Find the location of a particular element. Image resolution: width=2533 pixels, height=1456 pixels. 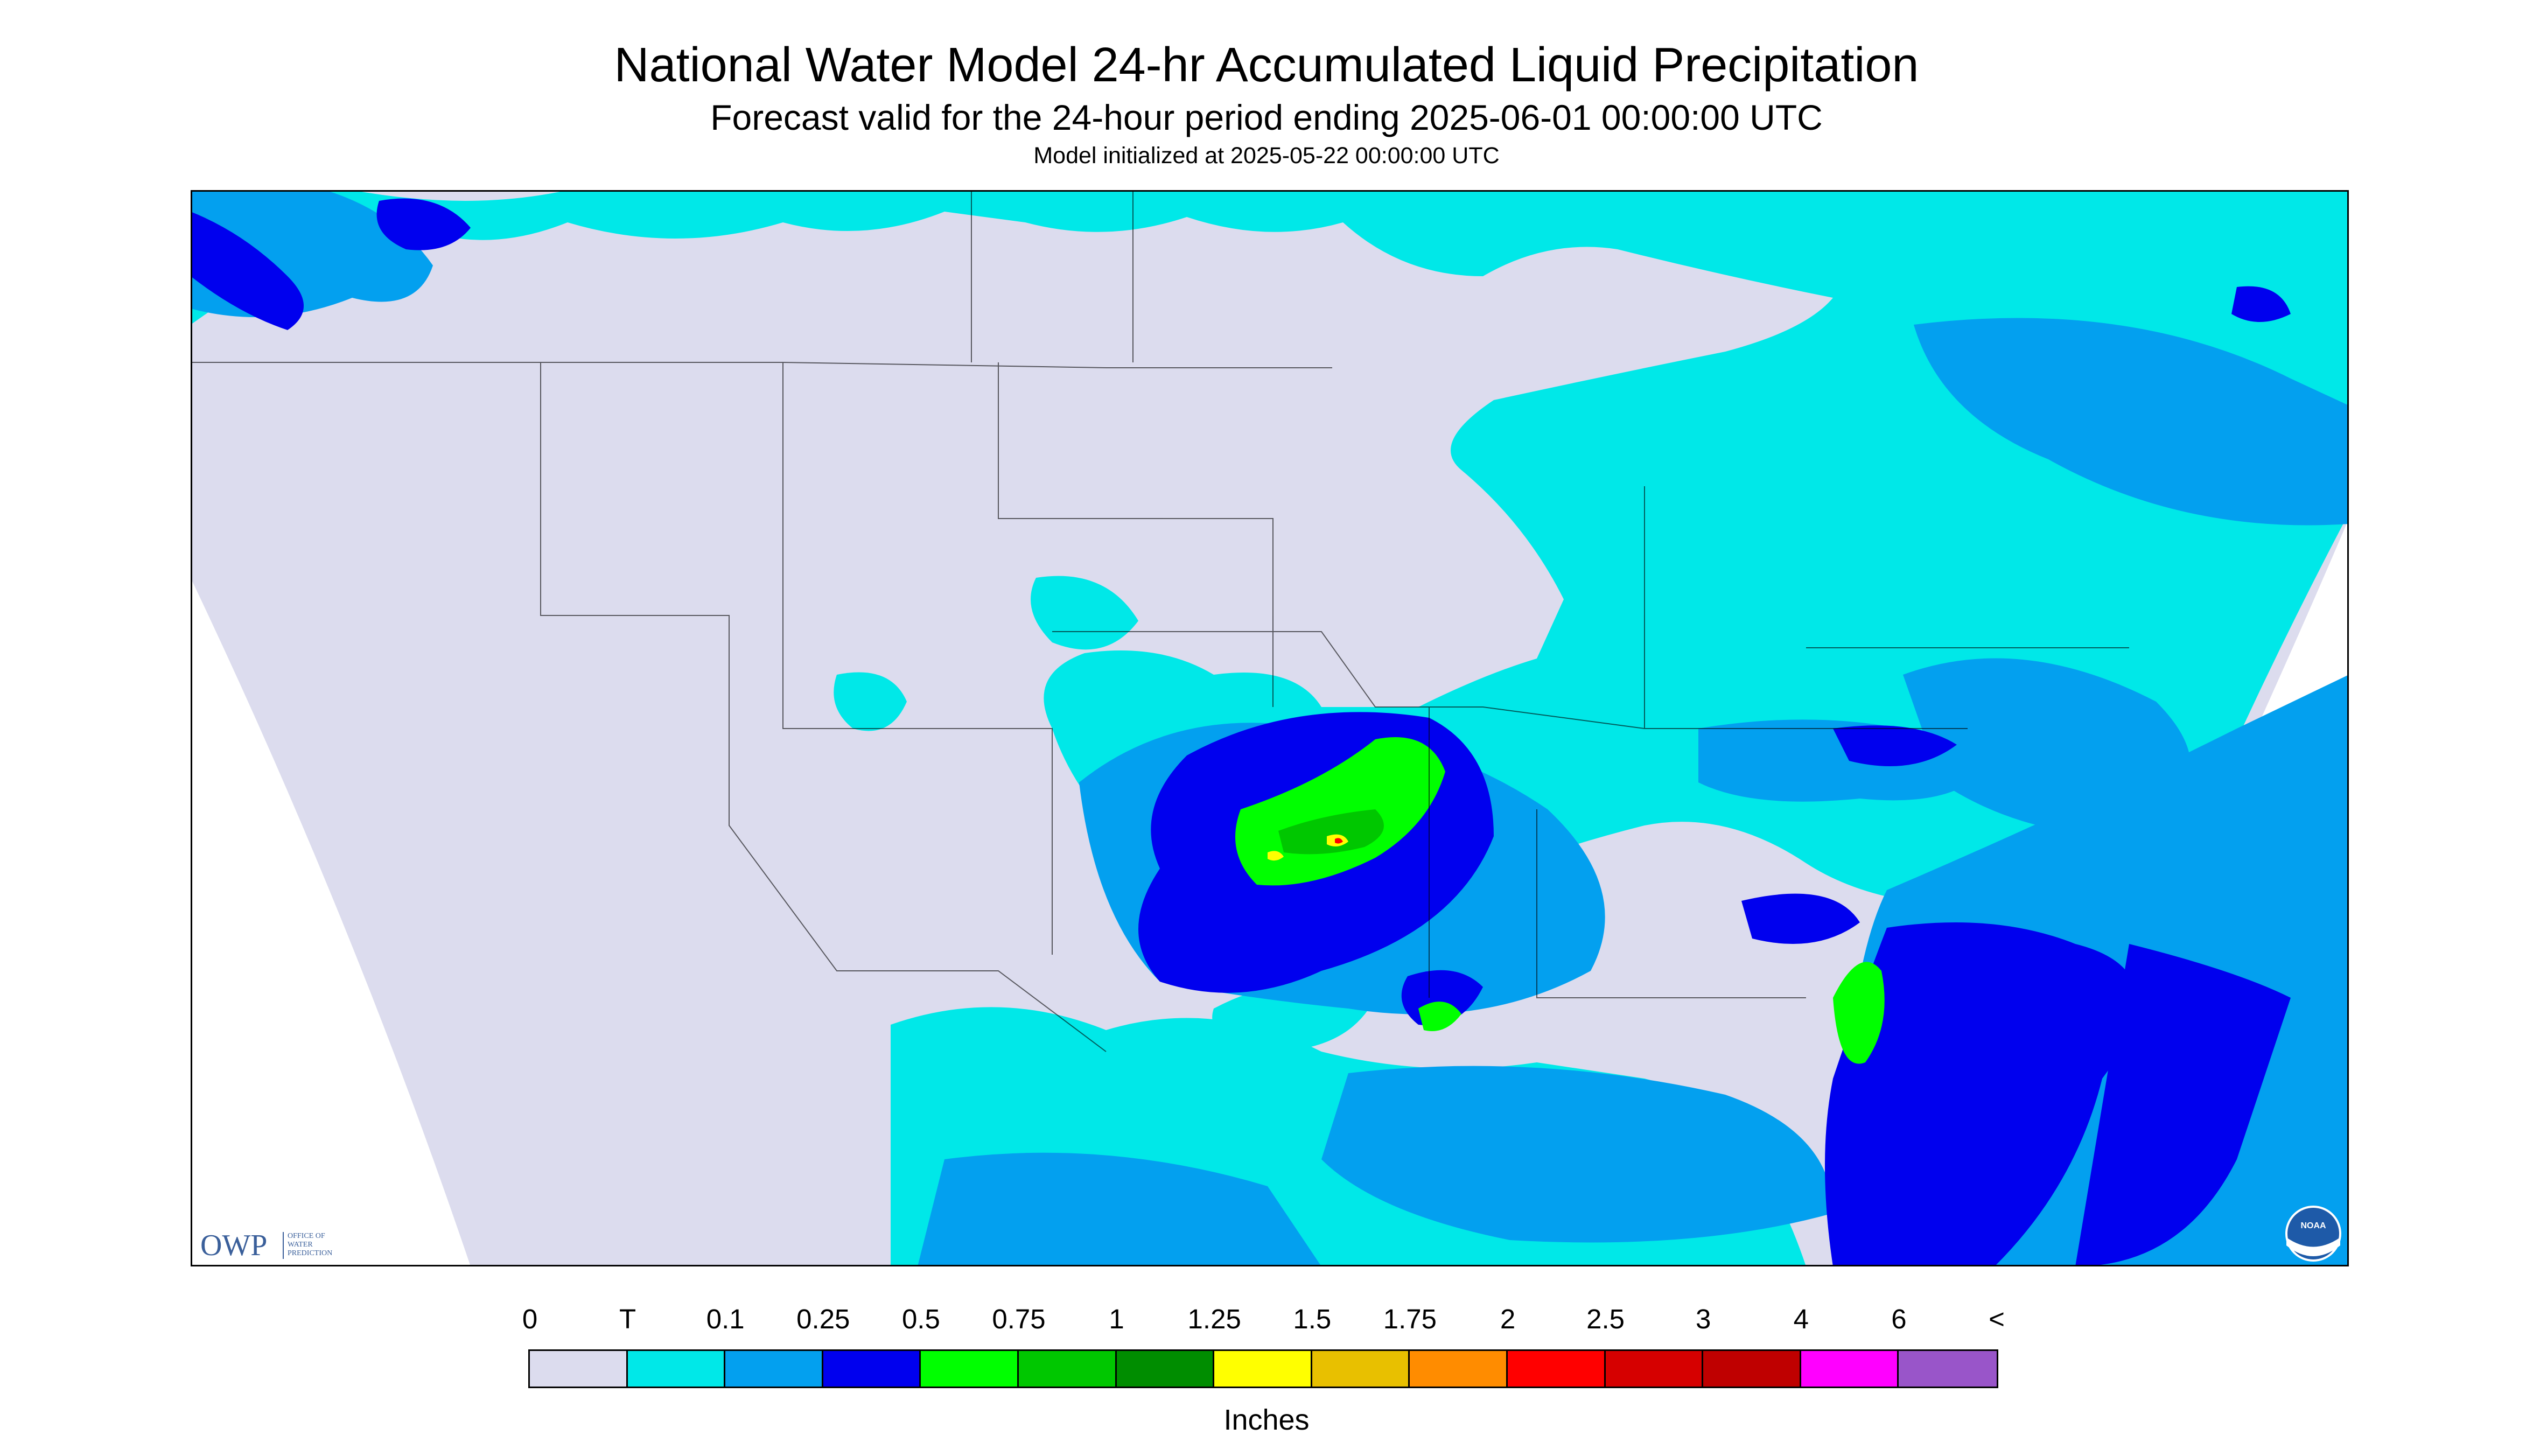

precip-0.75 is located at coordinates (1331, 832).